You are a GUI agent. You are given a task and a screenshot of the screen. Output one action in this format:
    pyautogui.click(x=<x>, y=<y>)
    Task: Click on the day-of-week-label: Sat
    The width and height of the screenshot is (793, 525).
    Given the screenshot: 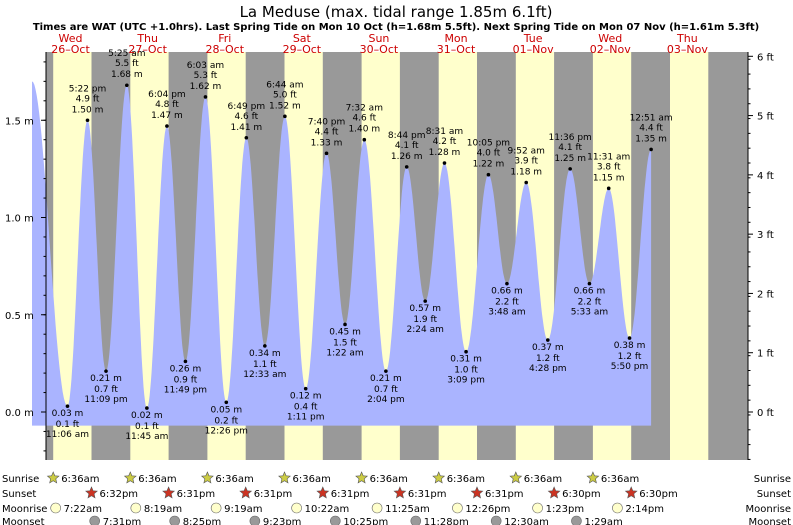 What is the action you would take?
    pyautogui.click(x=302, y=38)
    